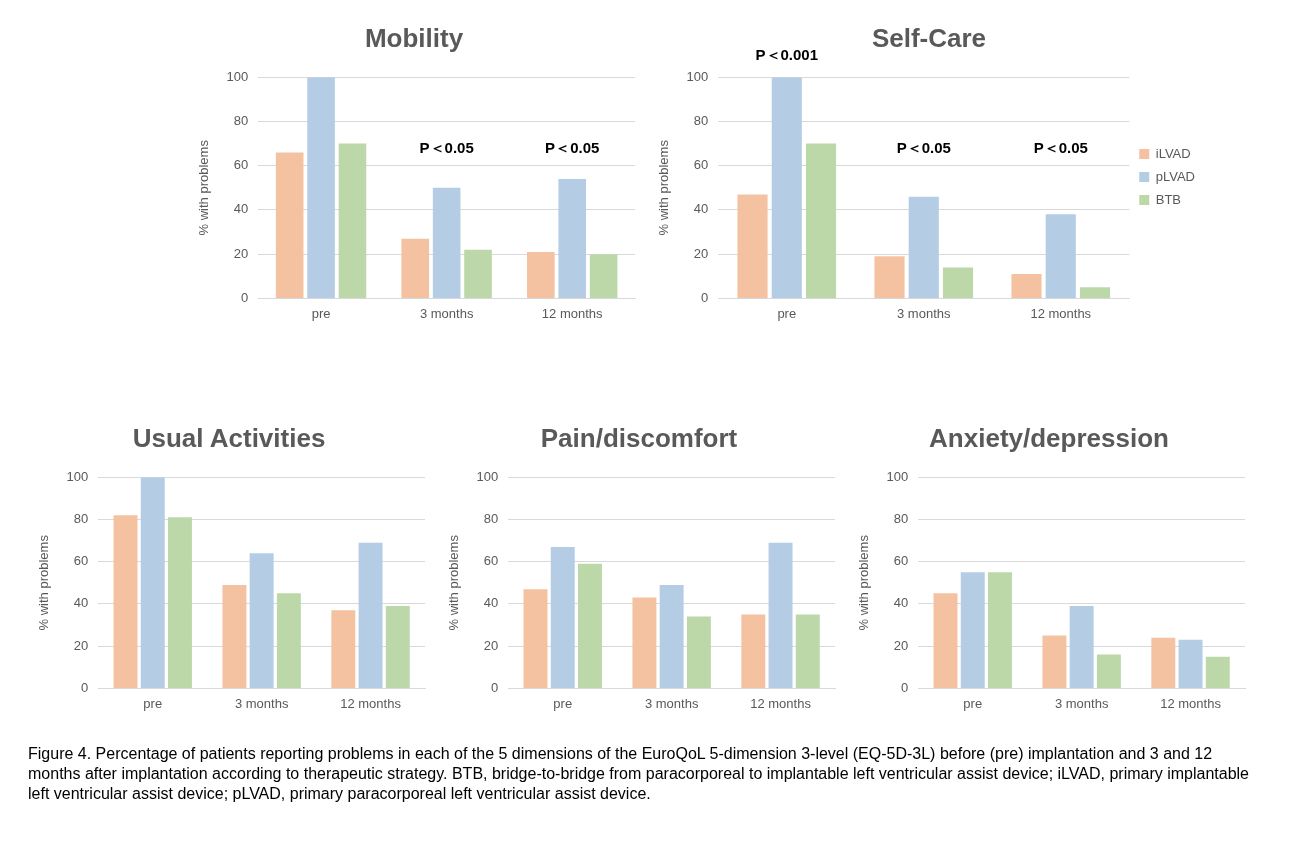 This screenshot has width=1289, height=856. Describe the element at coordinates (1168, 199) in the screenshot. I see `legend-label: BTB` at that location.